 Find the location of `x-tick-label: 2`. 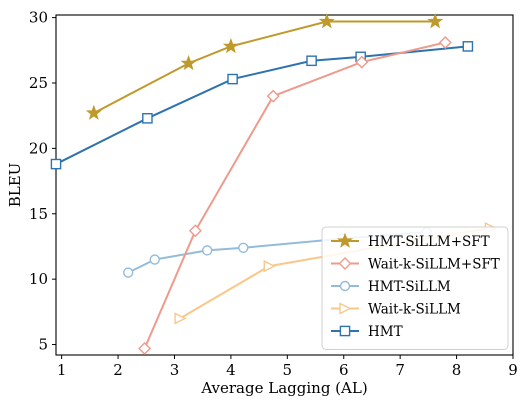

x-tick-label: 2 is located at coordinates (118, 370).